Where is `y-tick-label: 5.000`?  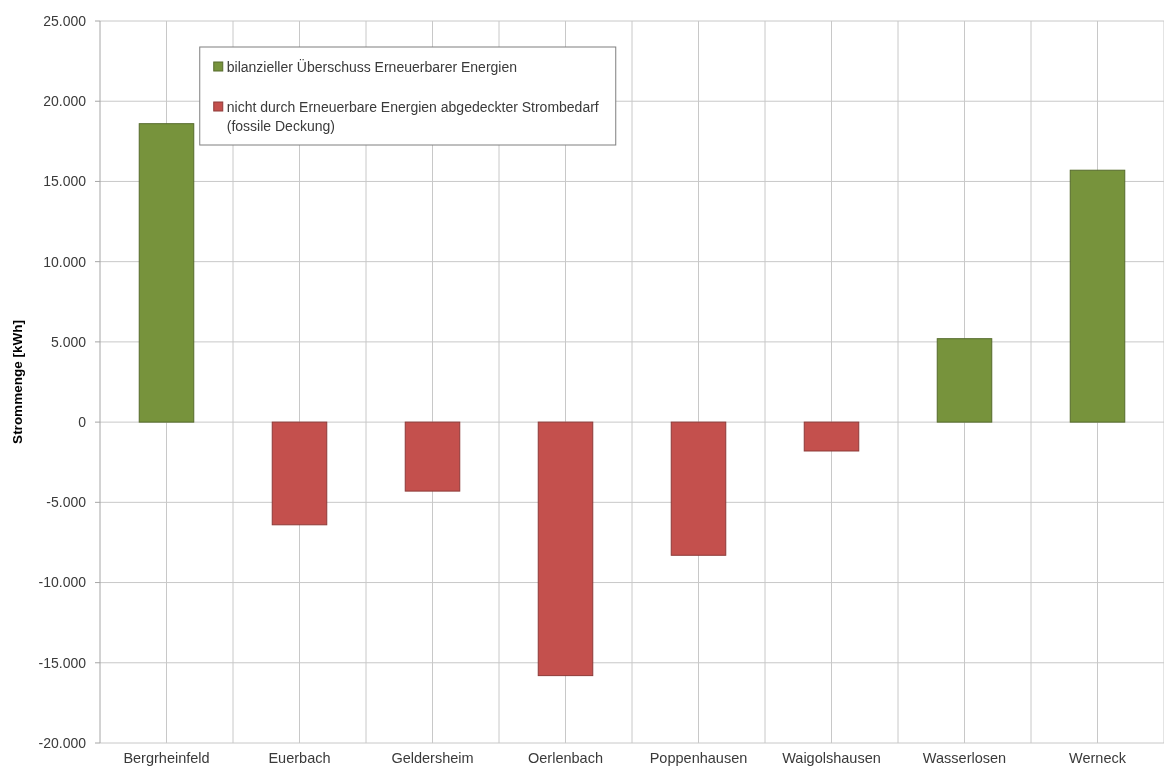 y-tick-label: 5.000 is located at coordinates (68, 341).